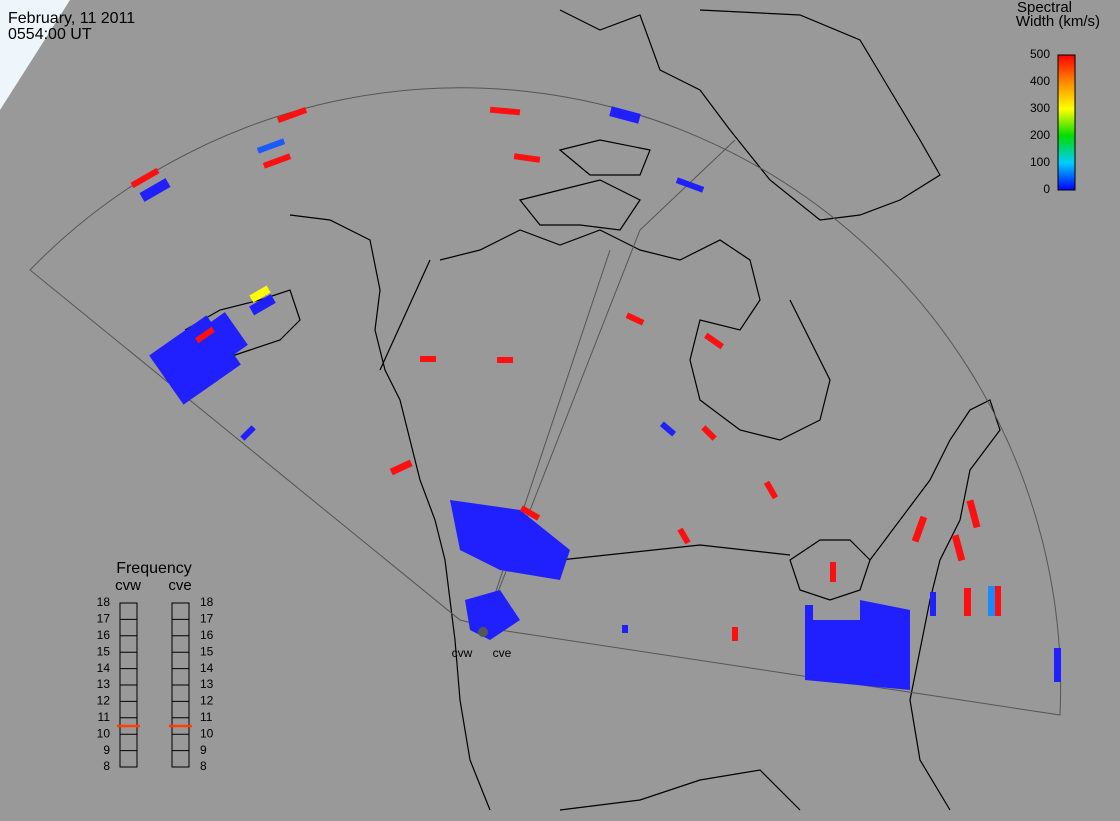 Image resolution: width=1120 pixels, height=821 pixels. I want to click on colorbar-tick-label: 100, so click(1040, 162).